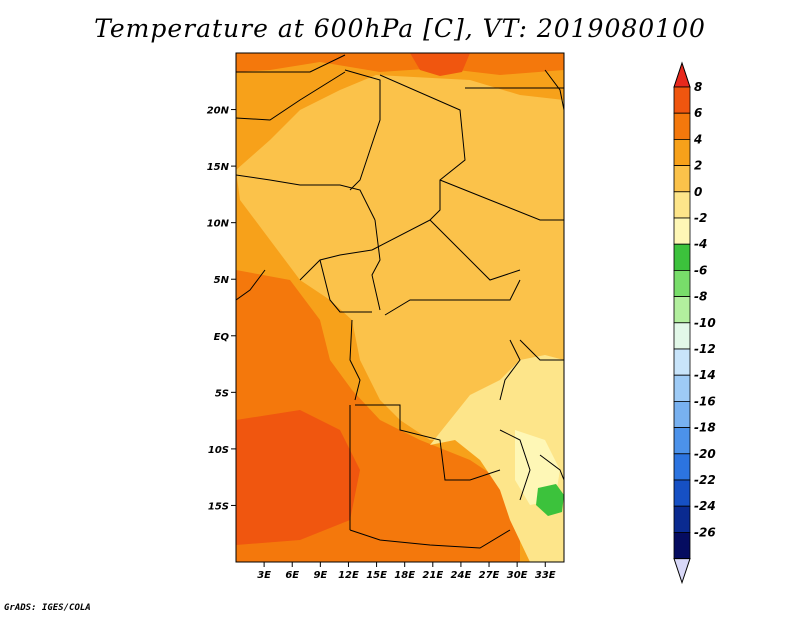  I want to click on colorbar-label: -16, so click(705, 401).